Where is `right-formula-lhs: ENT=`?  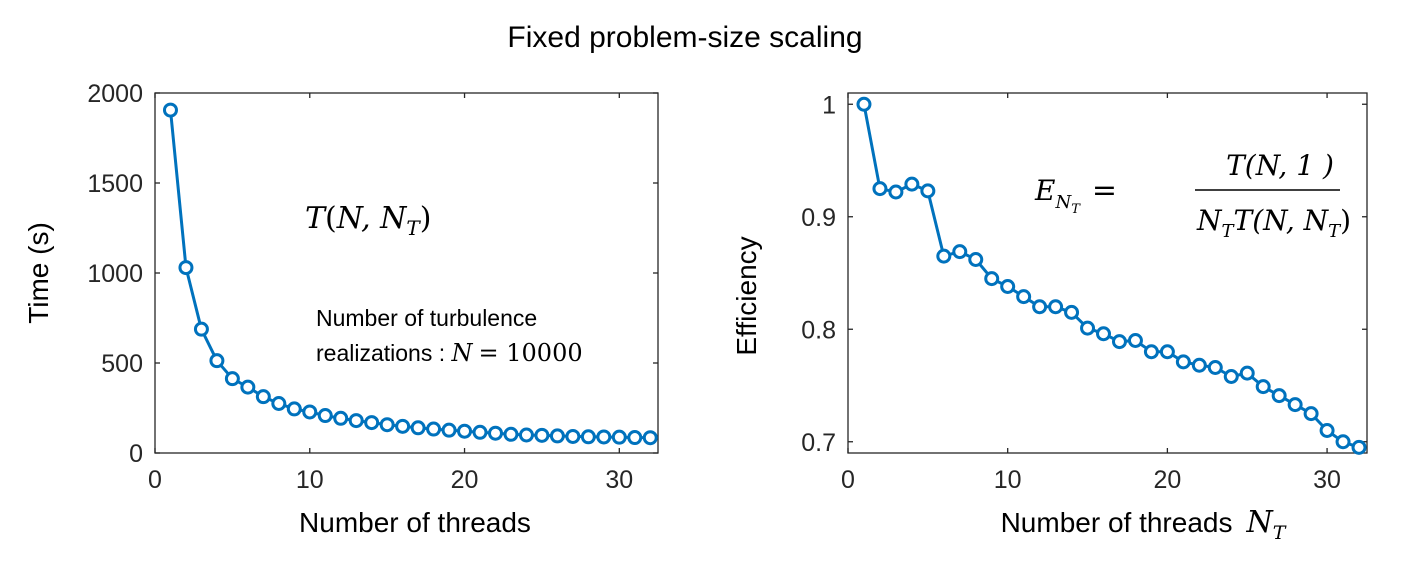 right-formula-lhs: ENT= is located at coordinates (1075, 195).